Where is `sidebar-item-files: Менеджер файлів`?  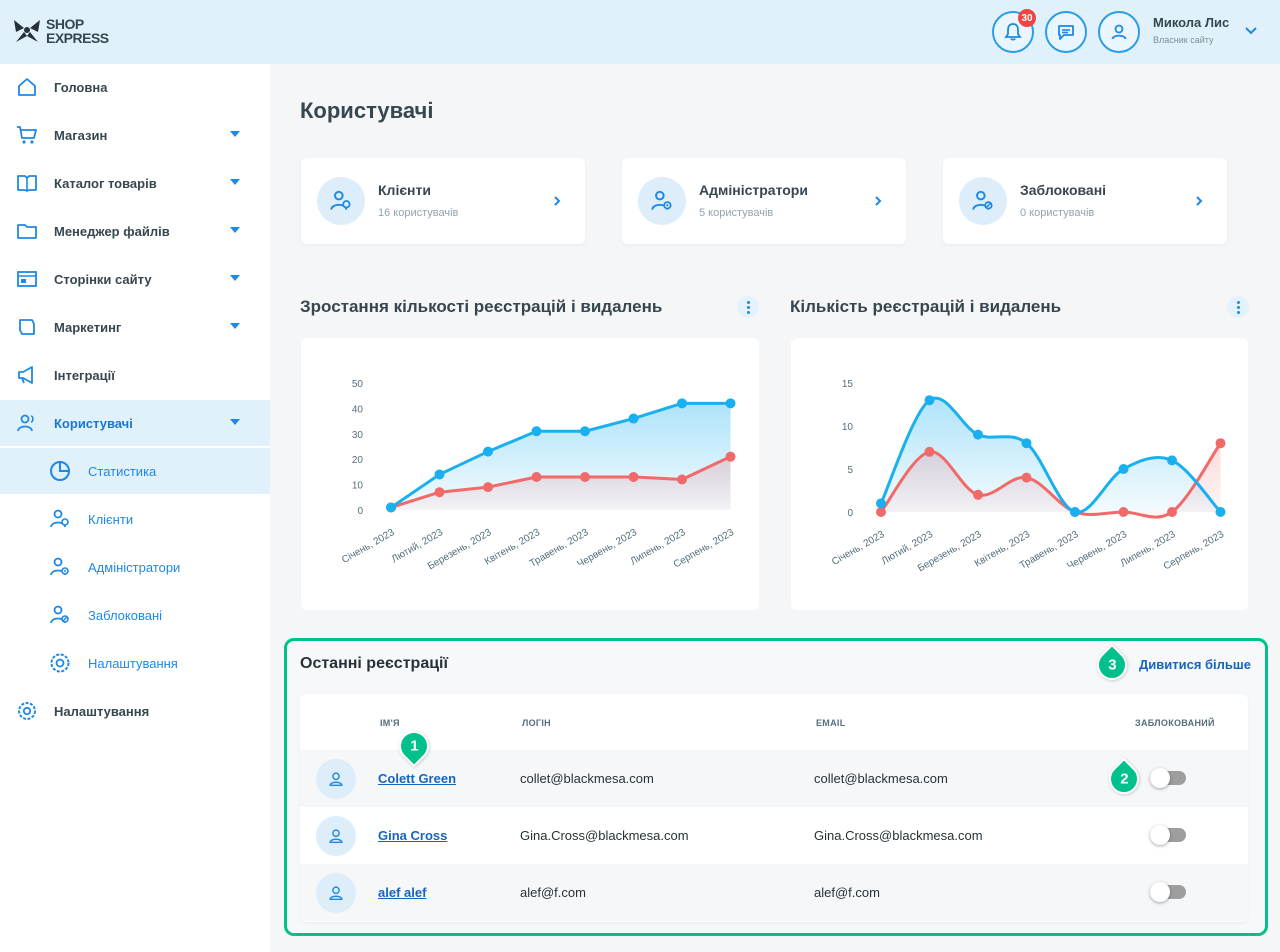 sidebar-item-files: Менеджер файлів is located at coordinates (135, 231).